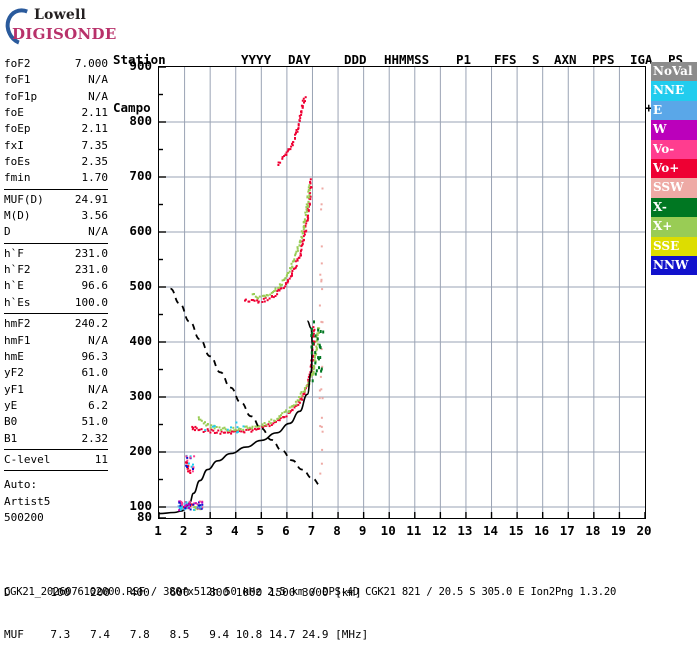 This screenshot has width=700, height=656. I want to click on station-header-labels: Station YYYY DAY DDD HHMMSS P1 FFS S AXN PPS IGA PS, so click(403, 60).